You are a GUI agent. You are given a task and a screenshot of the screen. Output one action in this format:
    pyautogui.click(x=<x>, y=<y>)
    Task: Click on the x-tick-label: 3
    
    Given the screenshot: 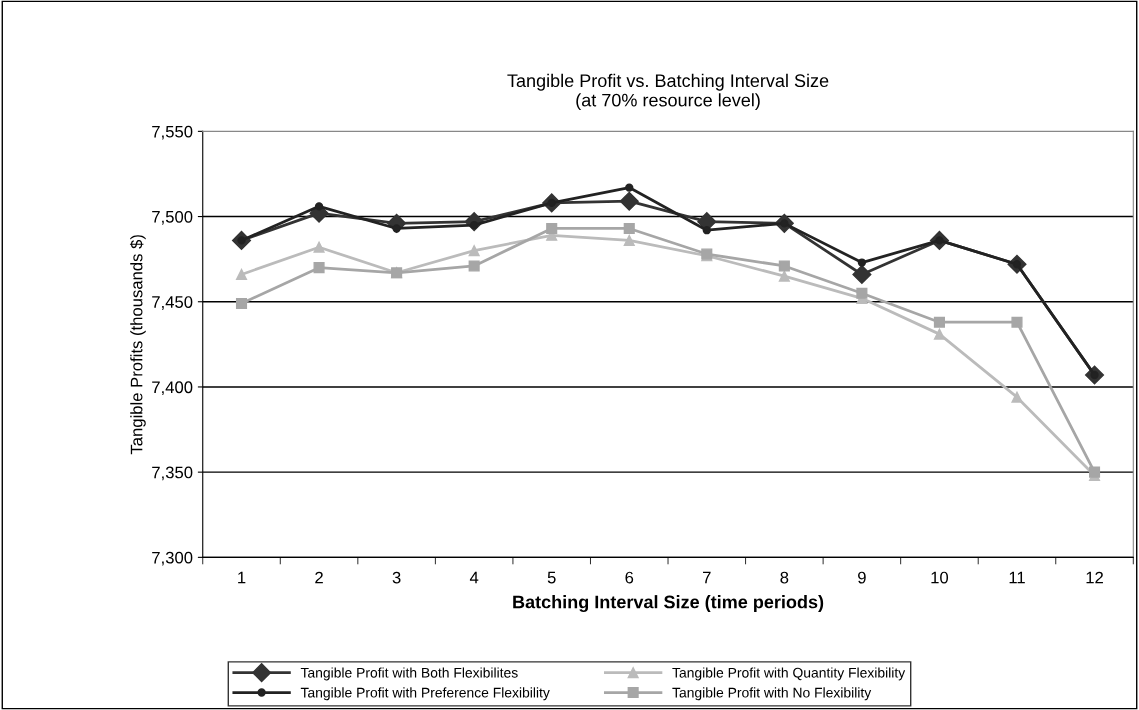 What is the action you would take?
    pyautogui.click(x=396, y=577)
    